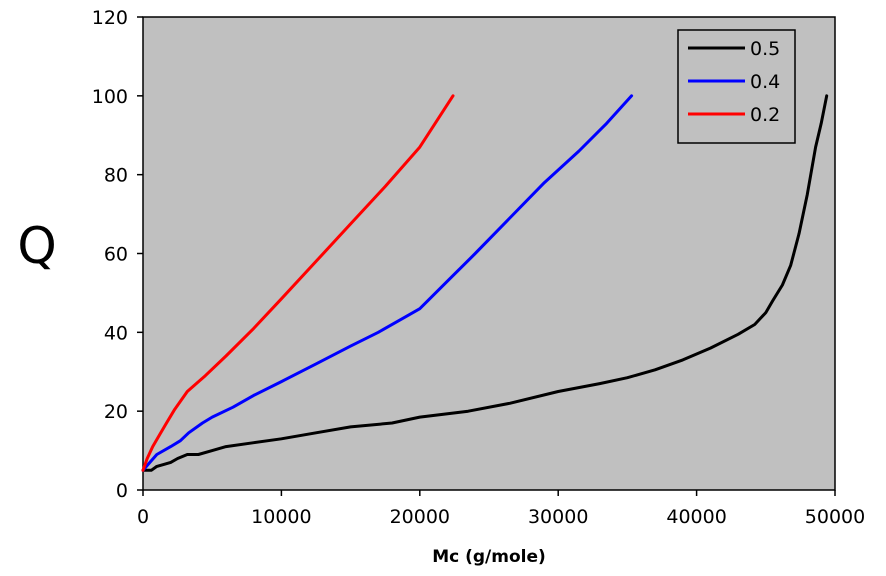 Image resolution: width=886 pixels, height=576 pixels. What do you see at coordinates (489, 557) in the screenshot?
I see `x-axis-title: Mc (g/mole)` at bounding box center [489, 557].